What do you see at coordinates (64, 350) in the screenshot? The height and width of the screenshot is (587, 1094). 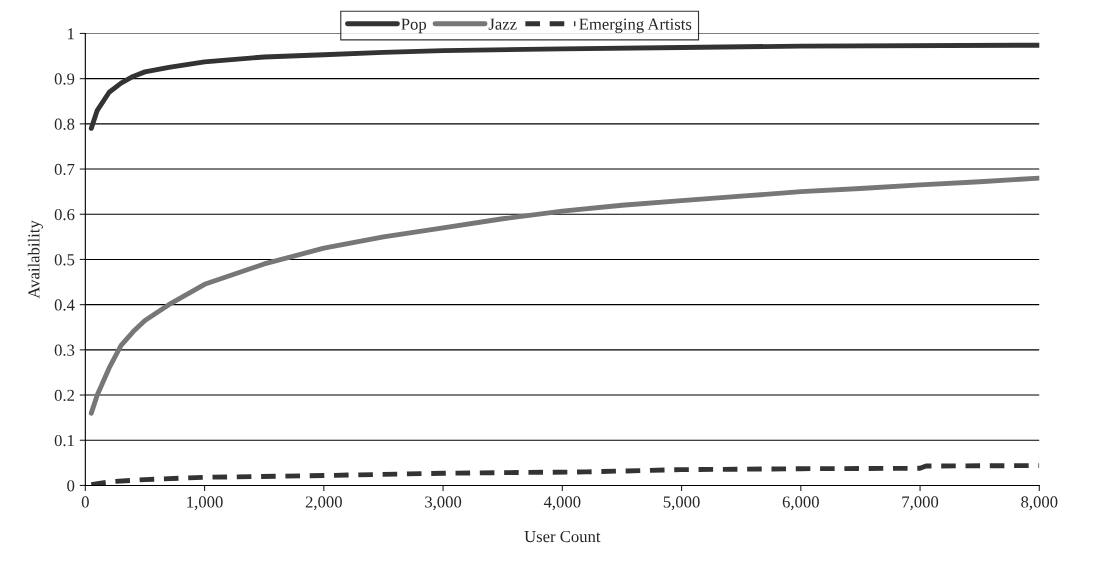 I see `y-tick-label: 0.3` at bounding box center [64, 350].